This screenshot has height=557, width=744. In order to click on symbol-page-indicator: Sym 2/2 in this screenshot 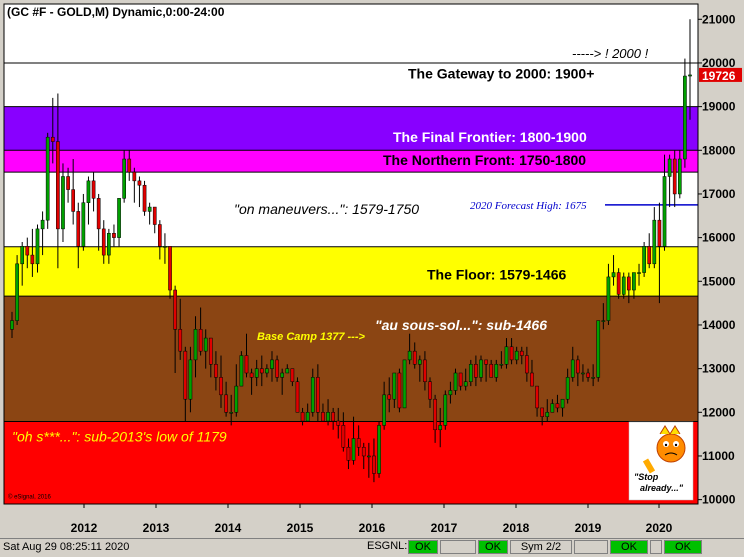, I will do `click(541, 547)`.